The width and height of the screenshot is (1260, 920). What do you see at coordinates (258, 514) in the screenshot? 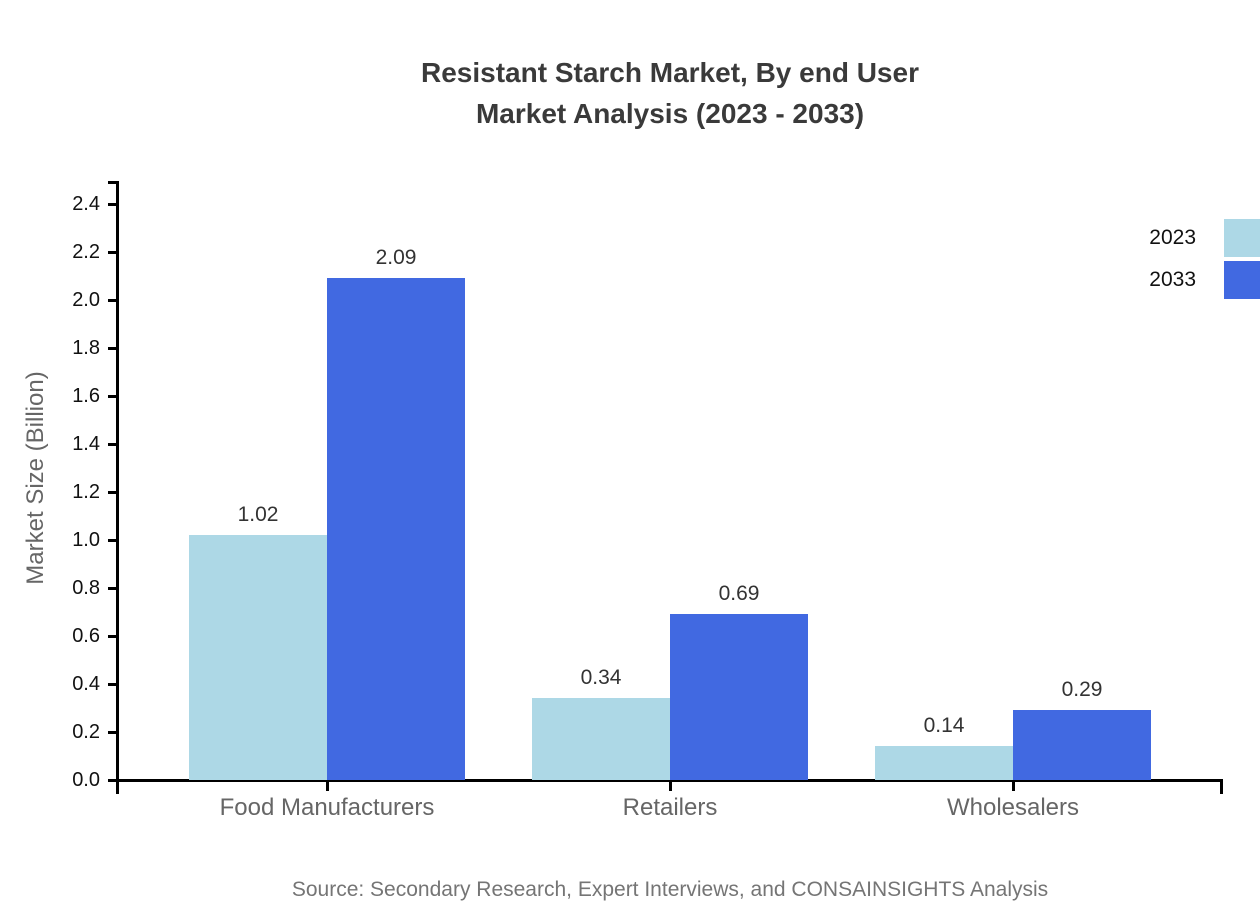
I see `bar-value-label: 1.02` at bounding box center [258, 514].